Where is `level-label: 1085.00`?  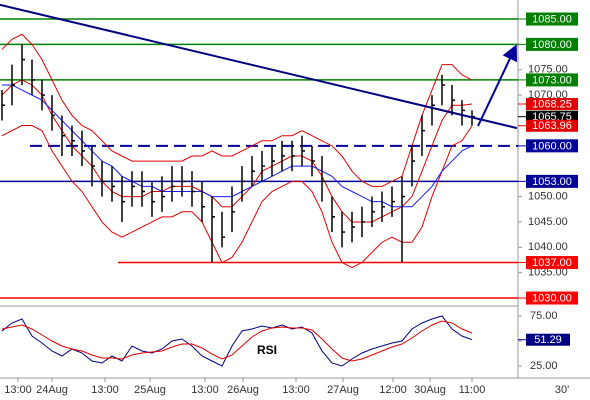
level-label: 1085.00 is located at coordinates (552, 19).